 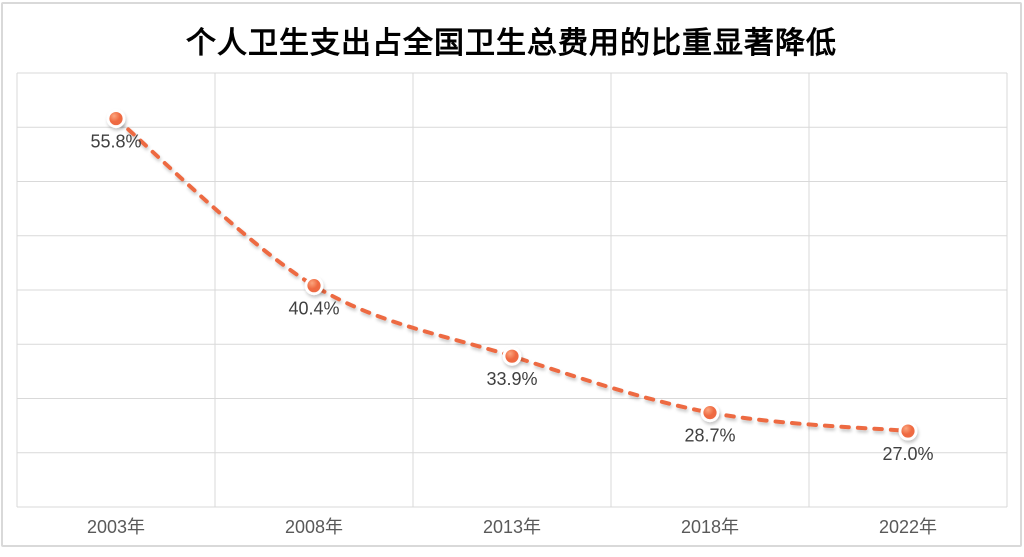 I want to click on x-axis-label: 2022年, so click(x=908, y=527).